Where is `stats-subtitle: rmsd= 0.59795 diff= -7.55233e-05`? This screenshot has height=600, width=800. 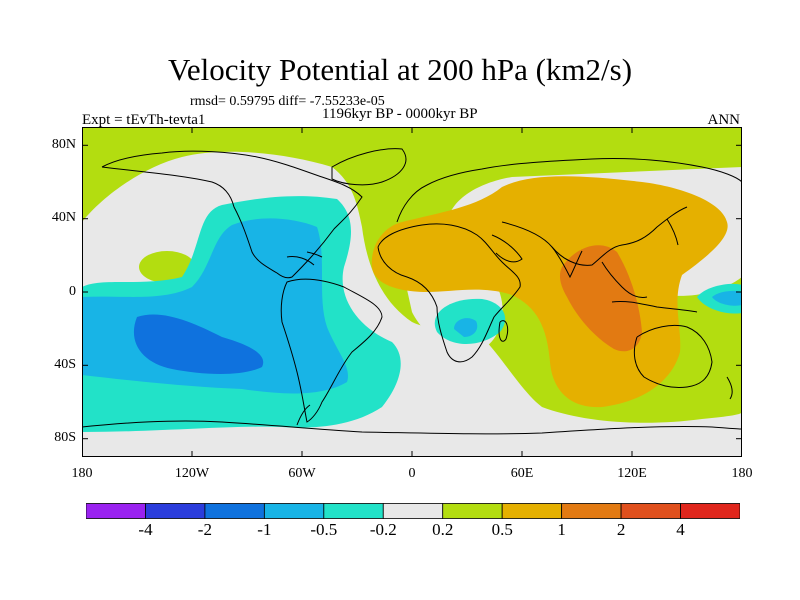 stats-subtitle: rmsd= 0.59795 diff= -7.55233e-05 is located at coordinates (287, 101).